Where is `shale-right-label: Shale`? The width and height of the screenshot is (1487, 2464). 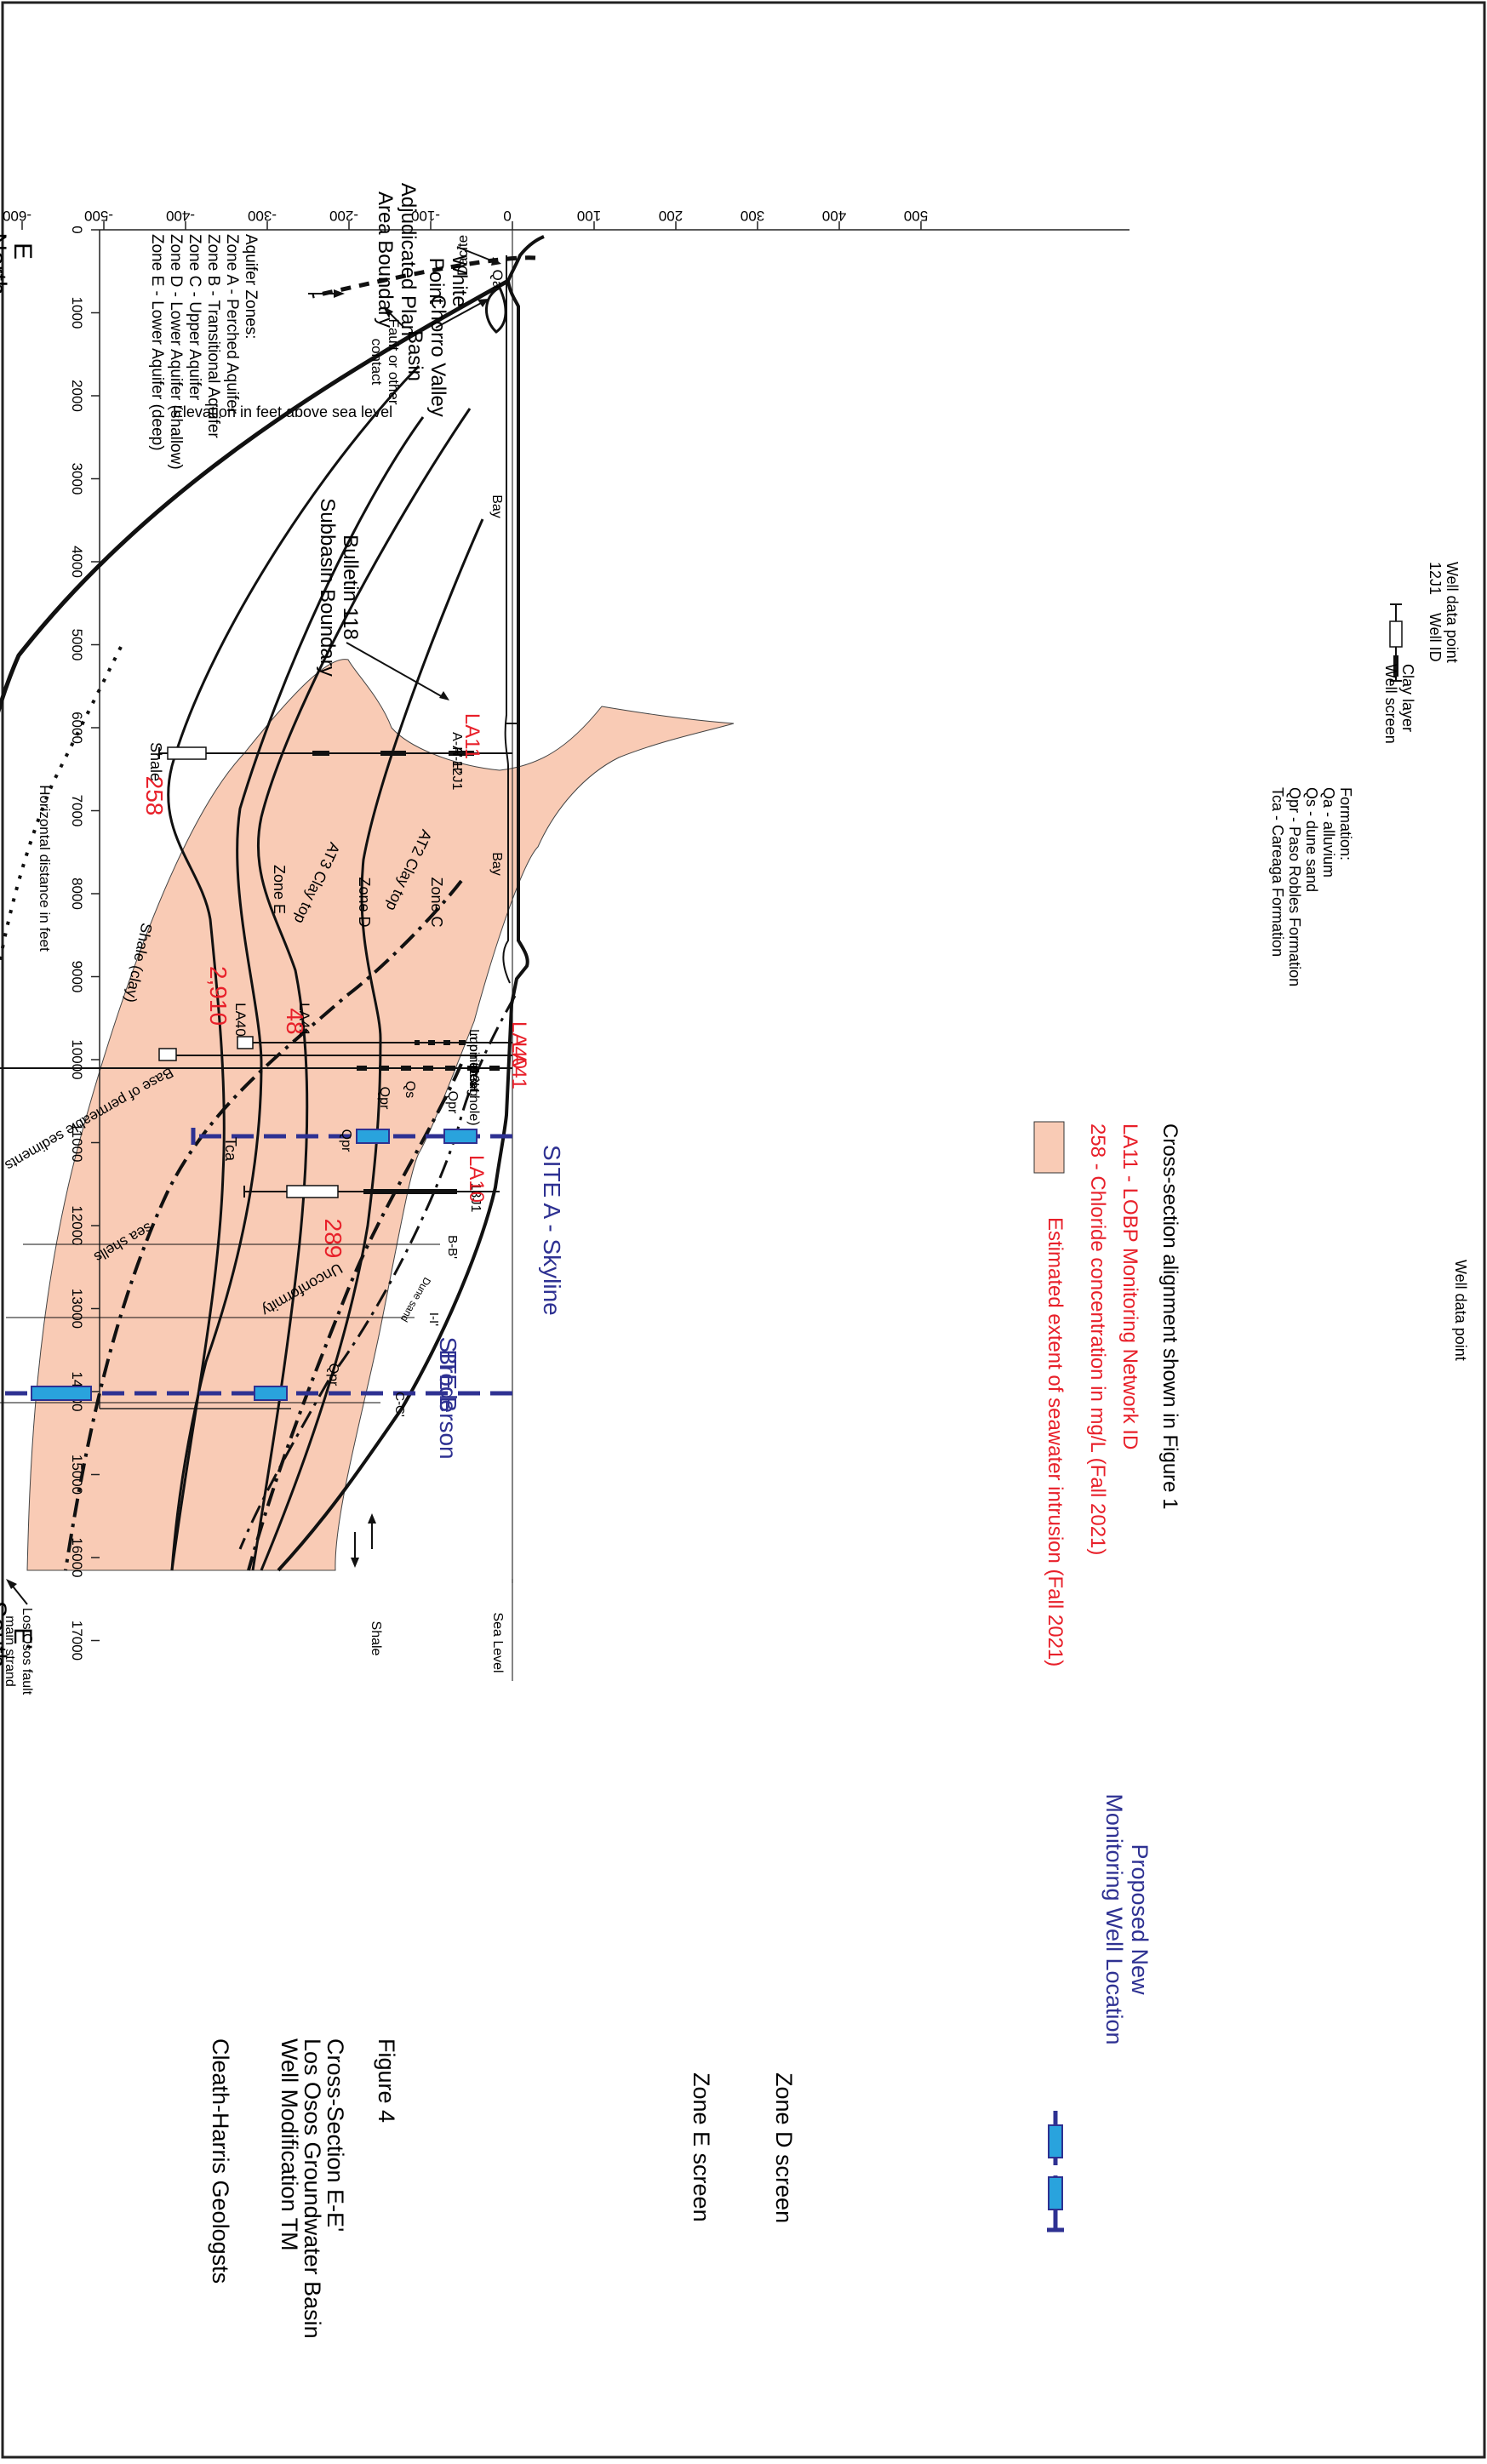
shale-right-label: Shale is located at coordinates (376, 1638).